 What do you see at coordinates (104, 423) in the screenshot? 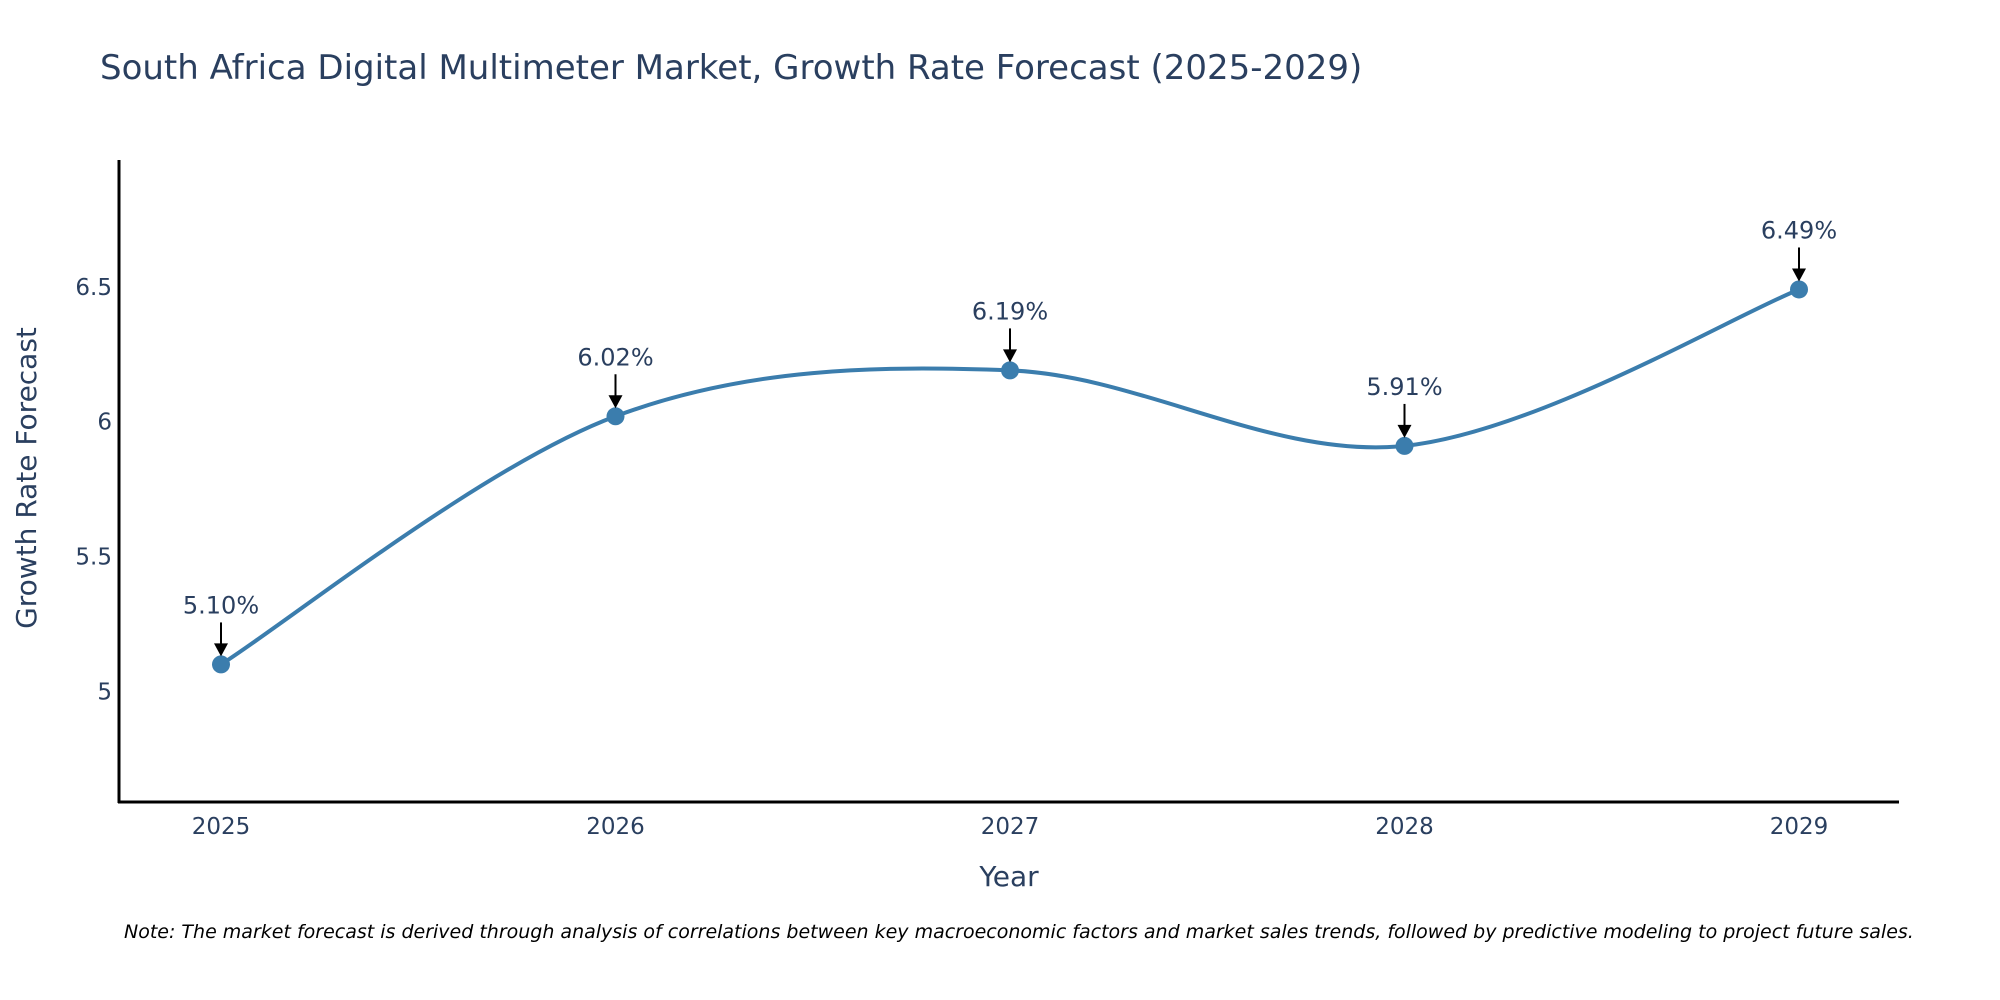
I see `y-tick-label: 6` at bounding box center [104, 423].